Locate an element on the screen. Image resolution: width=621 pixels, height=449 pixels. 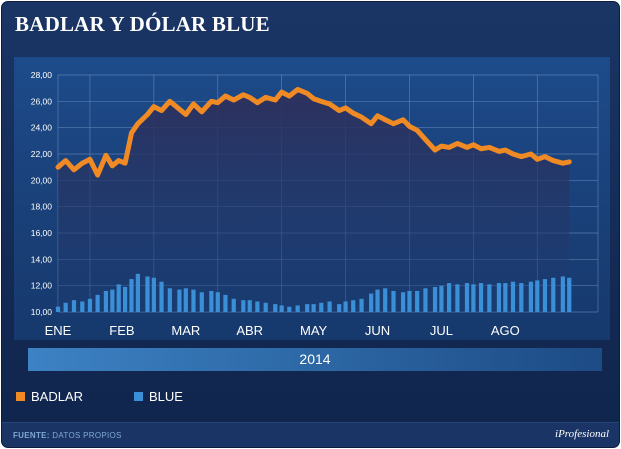
y-tick-label: 22,00 is located at coordinates (42, 154).